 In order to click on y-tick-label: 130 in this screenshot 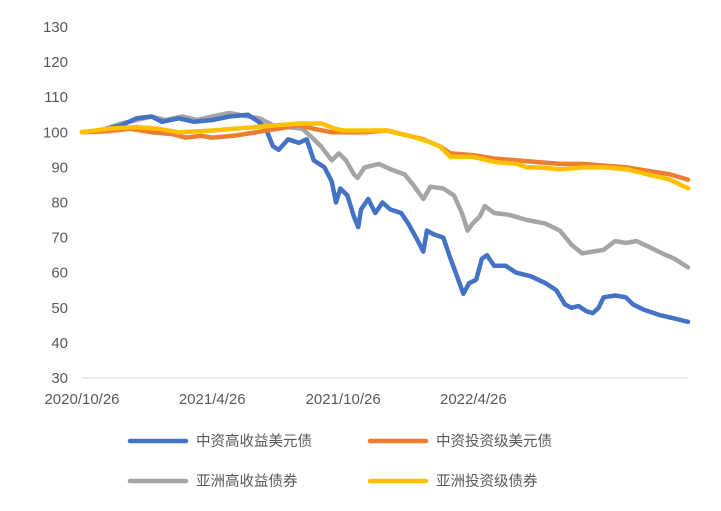, I will do `click(55, 27)`.